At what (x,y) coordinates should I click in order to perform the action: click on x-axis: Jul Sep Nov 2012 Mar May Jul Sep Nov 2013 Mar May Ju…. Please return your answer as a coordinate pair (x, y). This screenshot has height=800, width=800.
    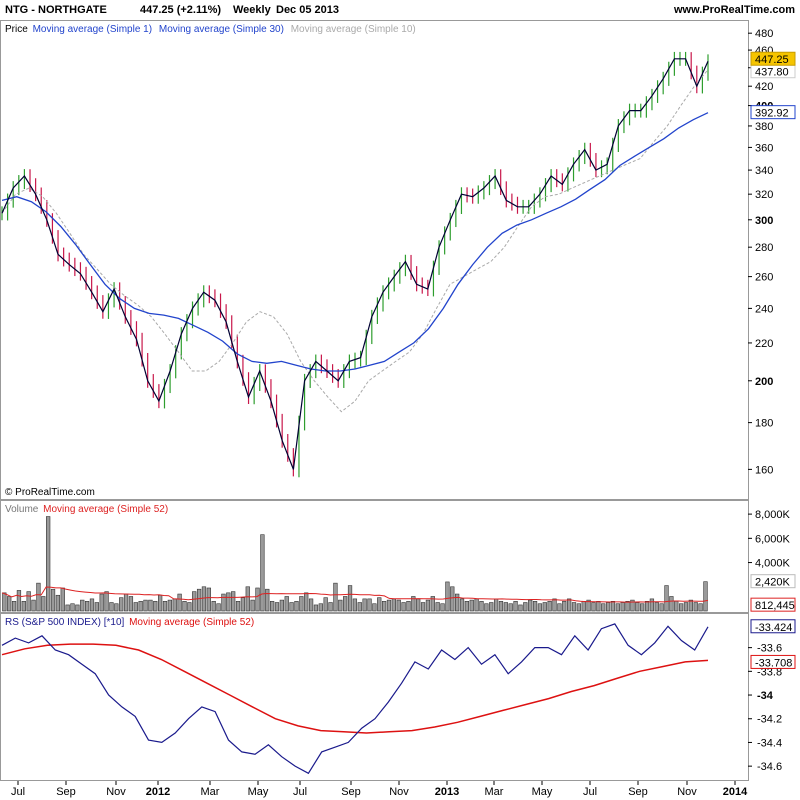
    Looking at the image, I should click on (379, 789).